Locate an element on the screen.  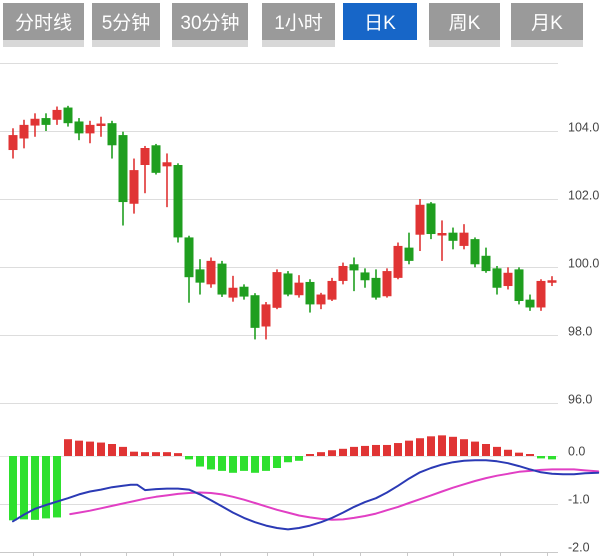
dif-line is located at coordinates (306, 495).